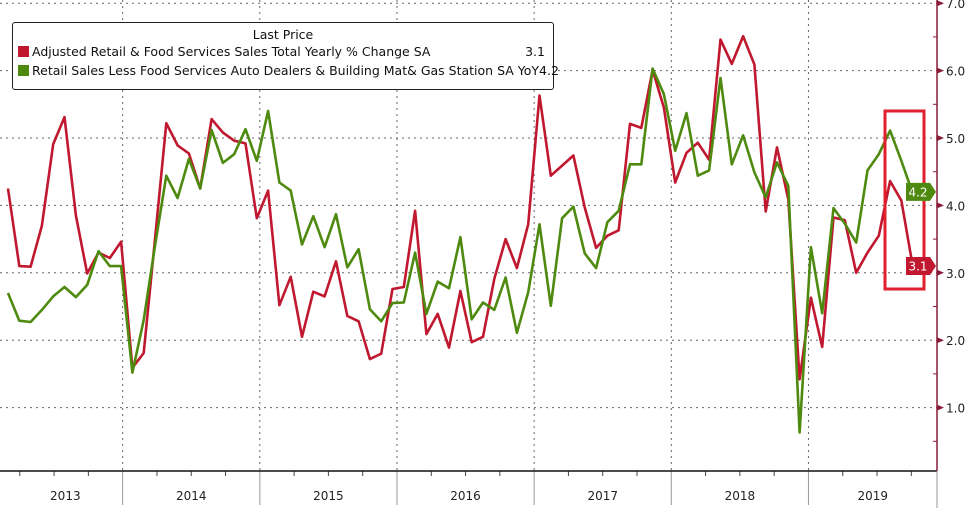  I want to click on last-value-tags: 3.1 4.2, so click(921, 229).